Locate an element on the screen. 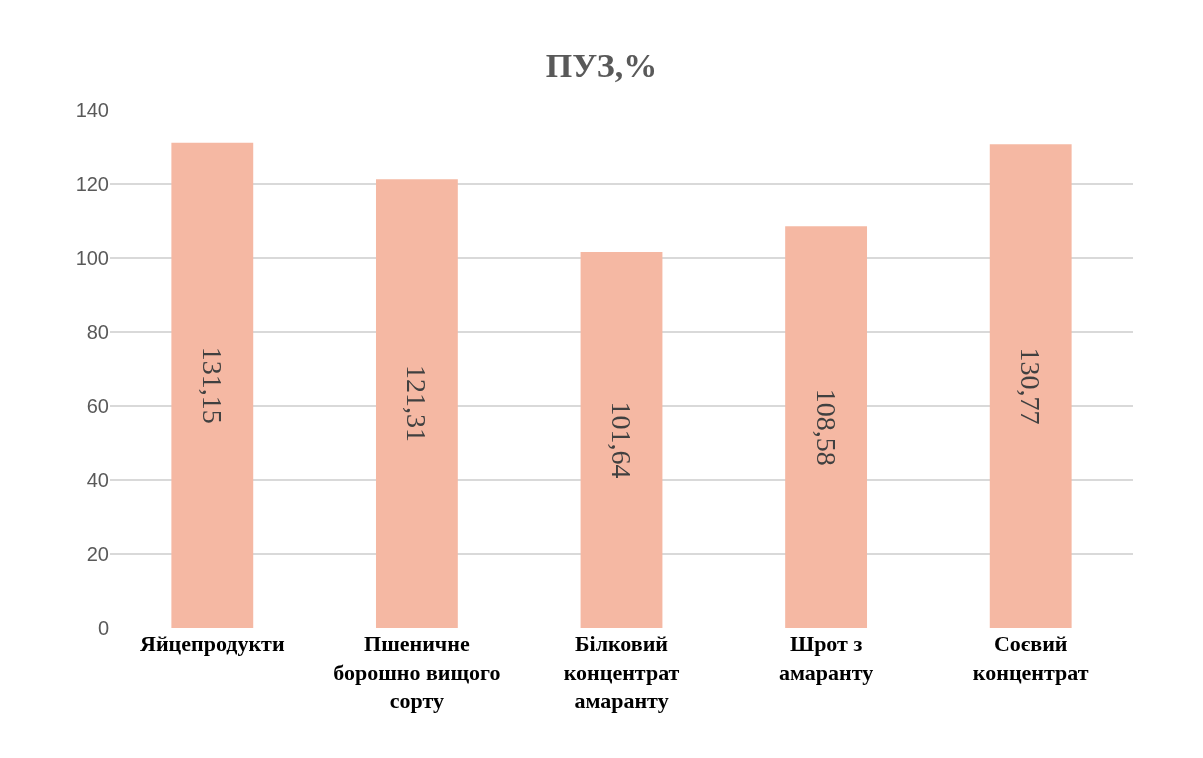 The image size is (1203, 758). data-label: 131,15 is located at coordinates (212, 385).